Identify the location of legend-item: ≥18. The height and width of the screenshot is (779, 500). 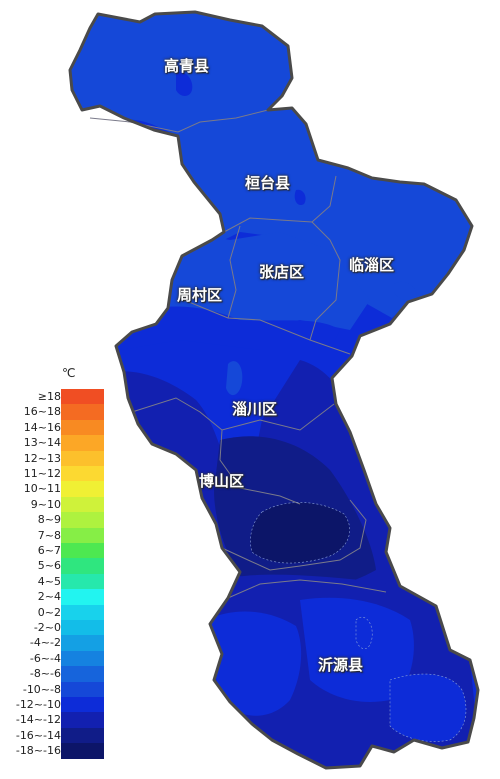
(59, 397).